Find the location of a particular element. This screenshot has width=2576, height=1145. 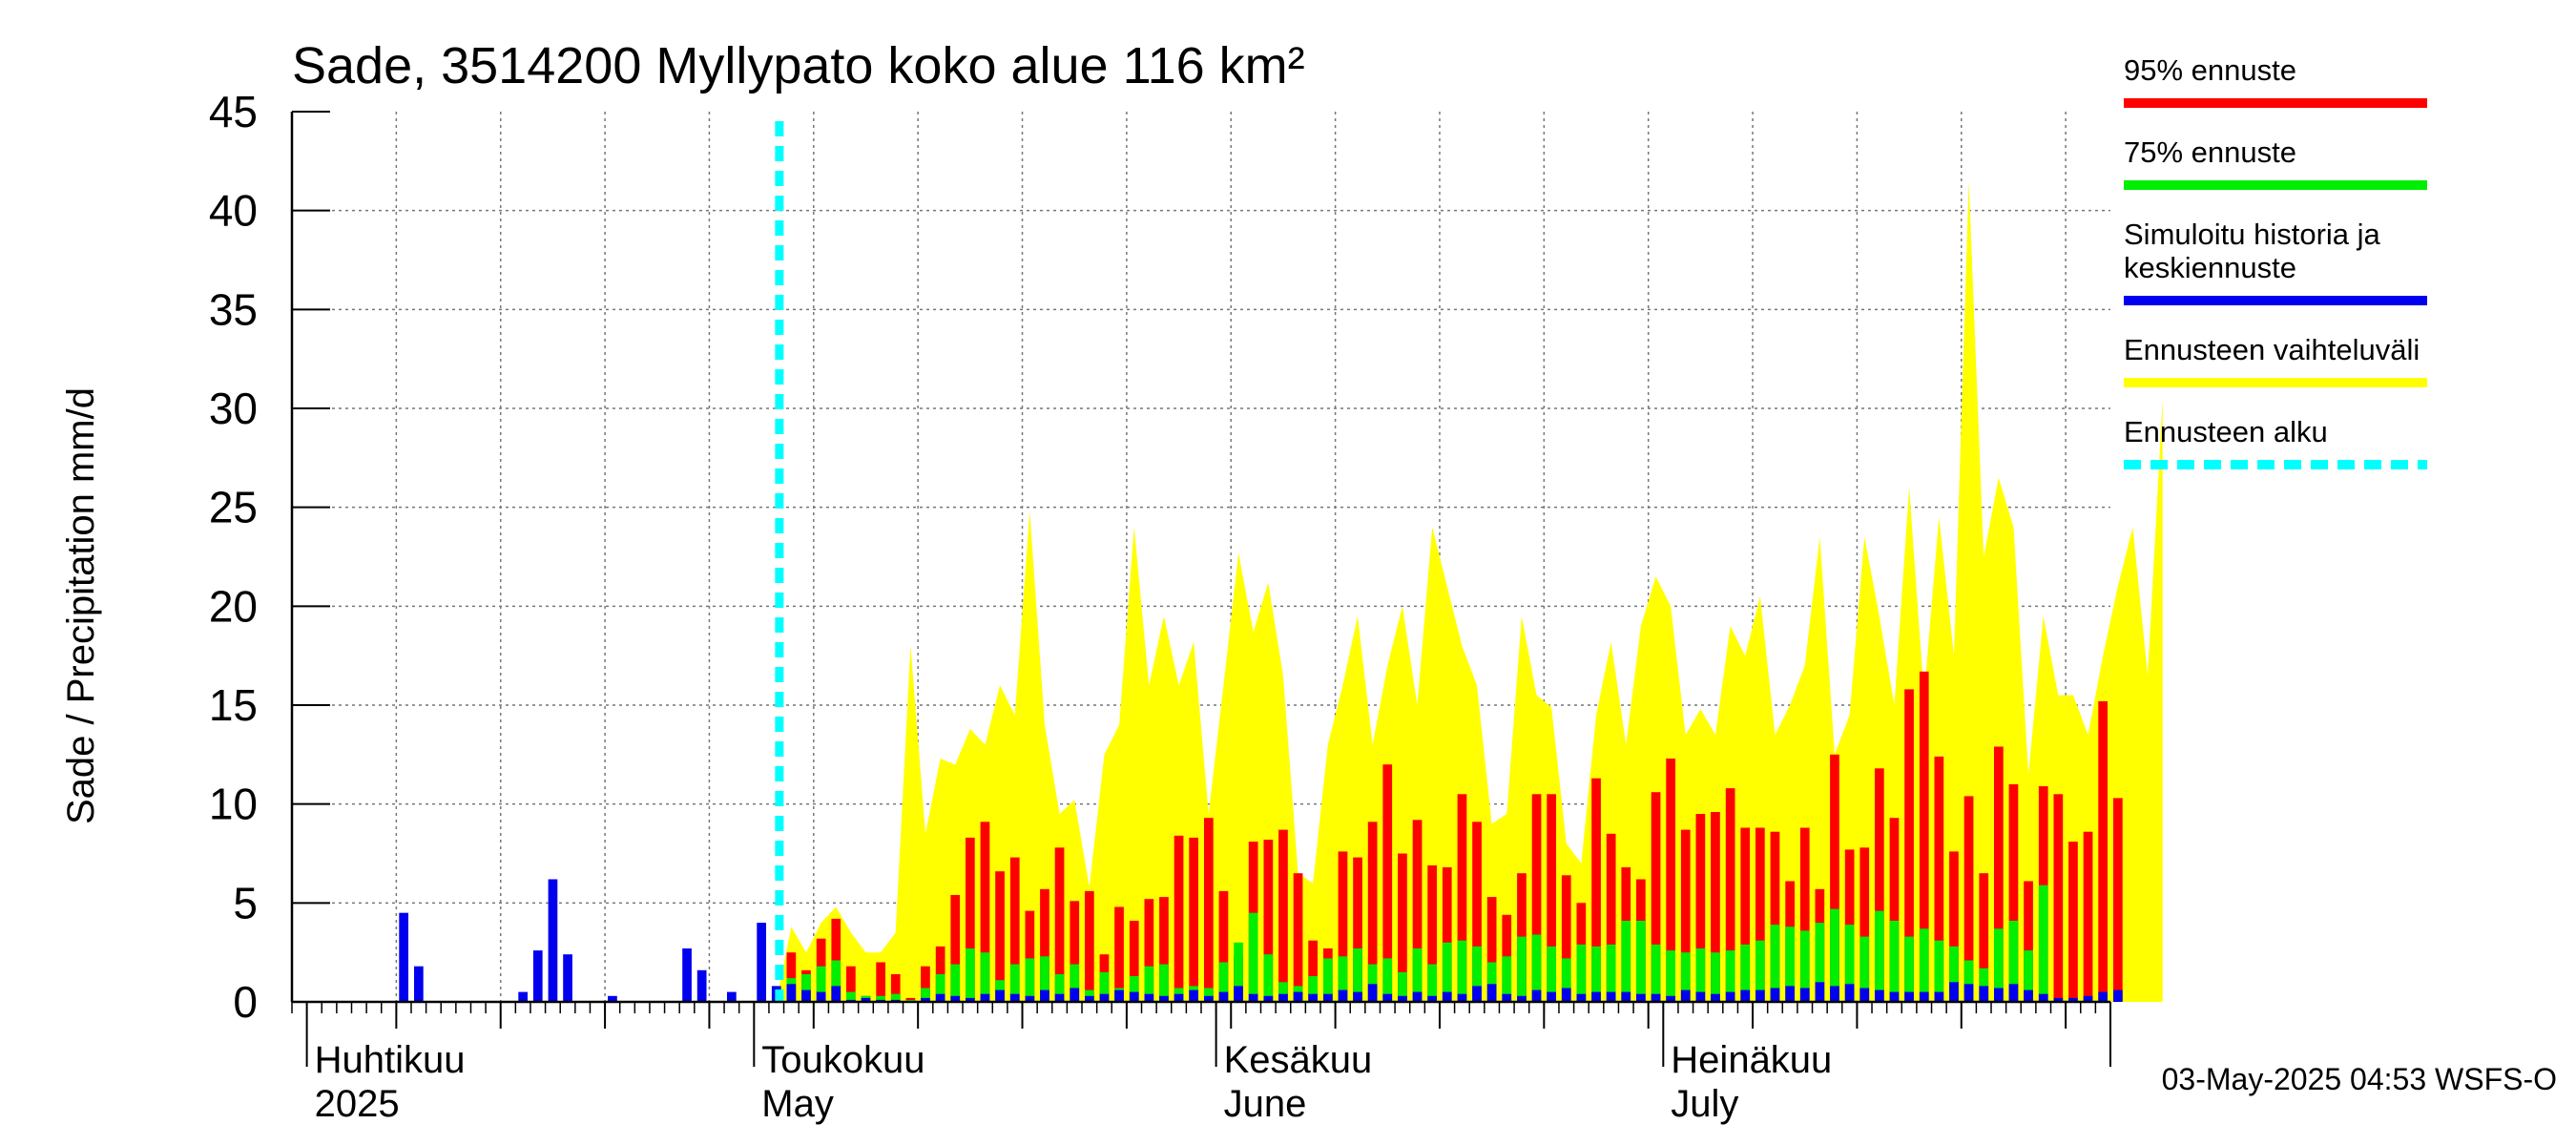

y-tick-label: 30 is located at coordinates (233, 408).